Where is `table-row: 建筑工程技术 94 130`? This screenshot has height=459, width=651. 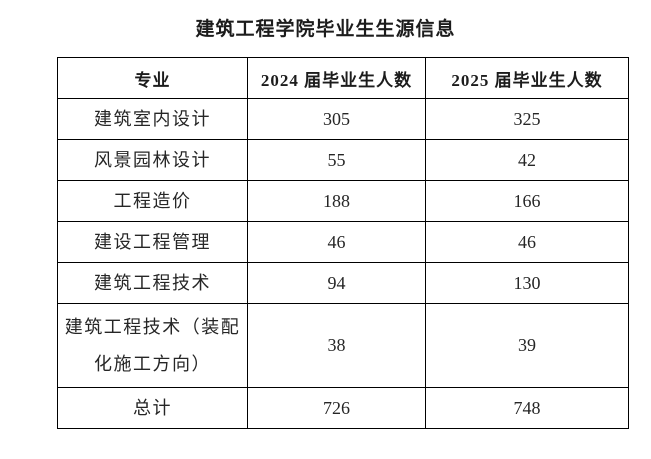
table-row: 建筑工程技术 94 130 is located at coordinates (343, 283).